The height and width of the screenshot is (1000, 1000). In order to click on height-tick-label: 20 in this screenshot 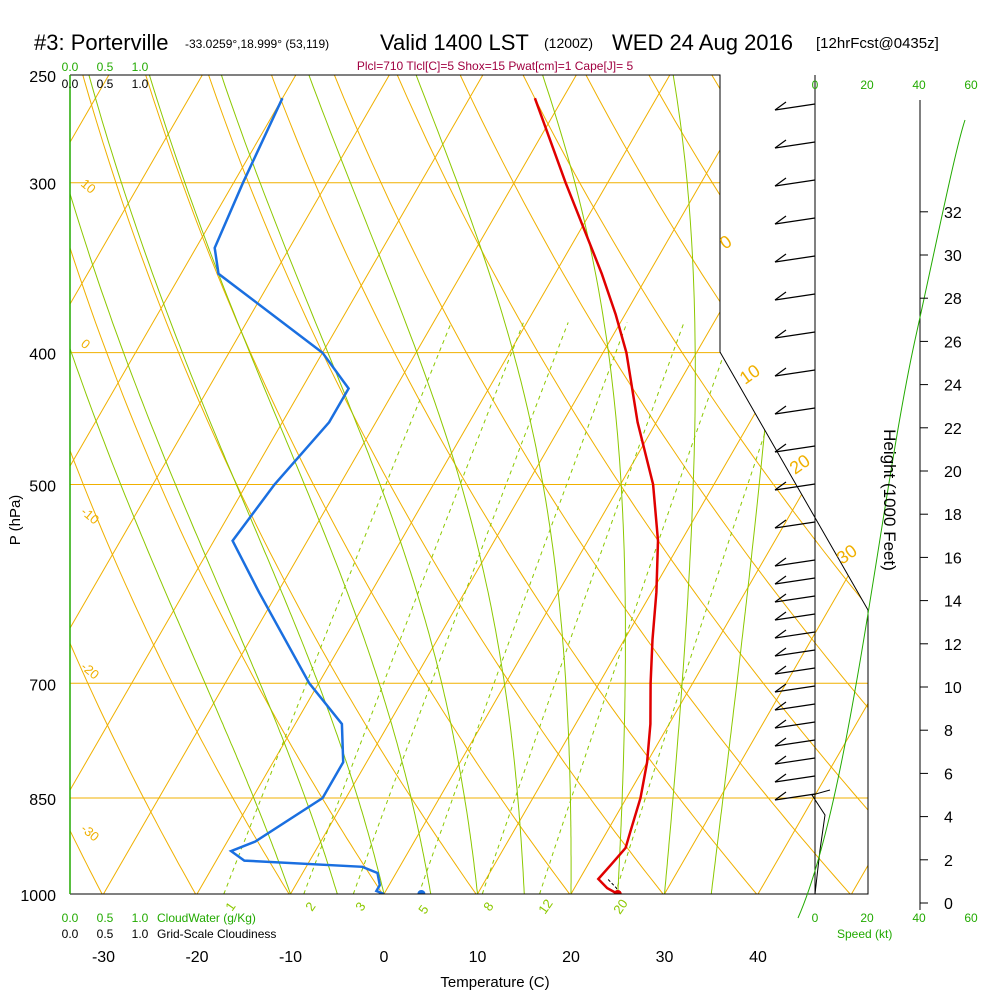, I will do `click(953, 472)`.